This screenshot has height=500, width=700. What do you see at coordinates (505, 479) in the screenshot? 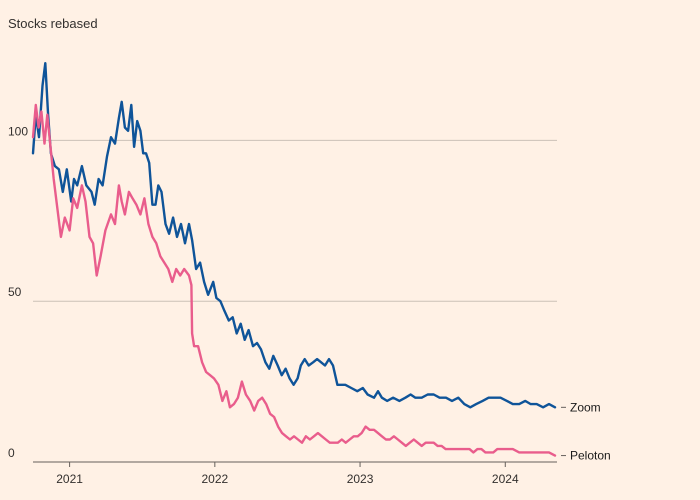
I see `x-tick-label: 2024` at bounding box center [505, 479].